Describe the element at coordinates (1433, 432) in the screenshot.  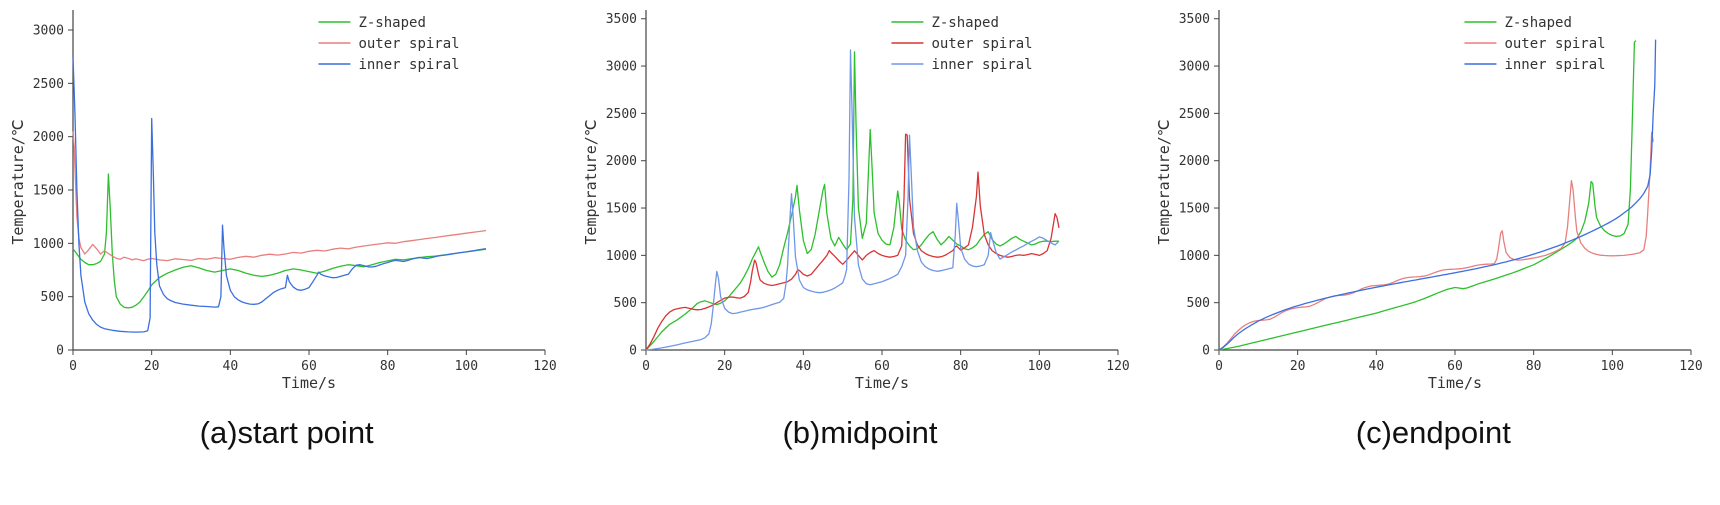
I see `caption-c: (c)endpoint` at that location.